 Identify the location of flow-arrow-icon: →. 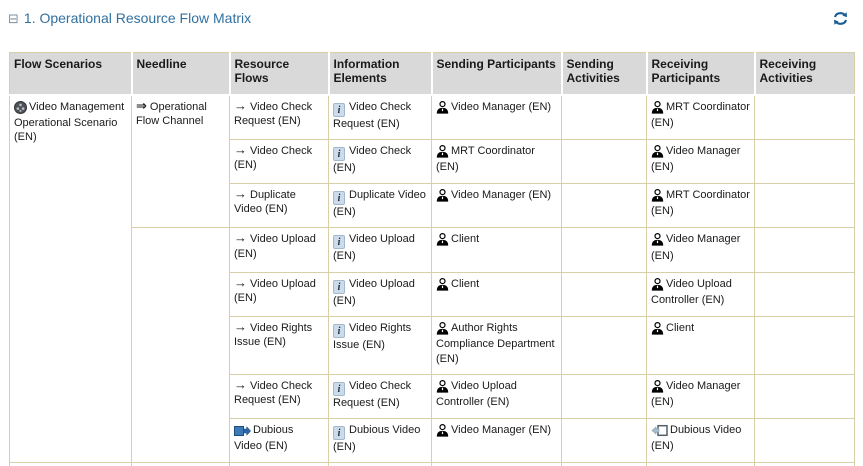
(240, 105).